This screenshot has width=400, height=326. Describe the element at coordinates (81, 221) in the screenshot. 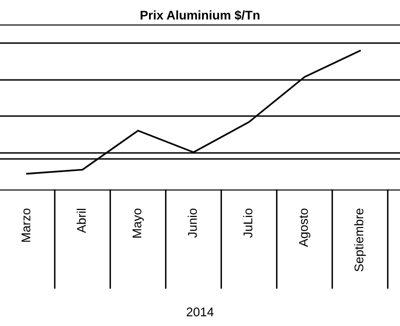

I see `x-tick-label: Abril` at that location.